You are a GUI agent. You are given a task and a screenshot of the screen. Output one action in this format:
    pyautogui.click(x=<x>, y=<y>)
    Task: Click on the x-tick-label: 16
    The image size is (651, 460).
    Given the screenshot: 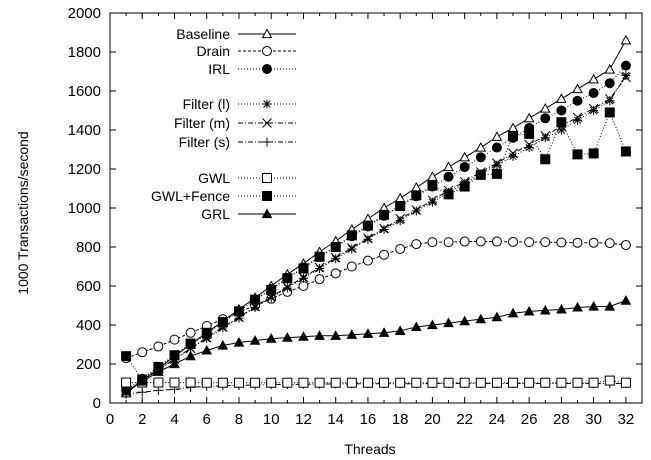 What is the action you would take?
    pyautogui.click(x=368, y=419)
    